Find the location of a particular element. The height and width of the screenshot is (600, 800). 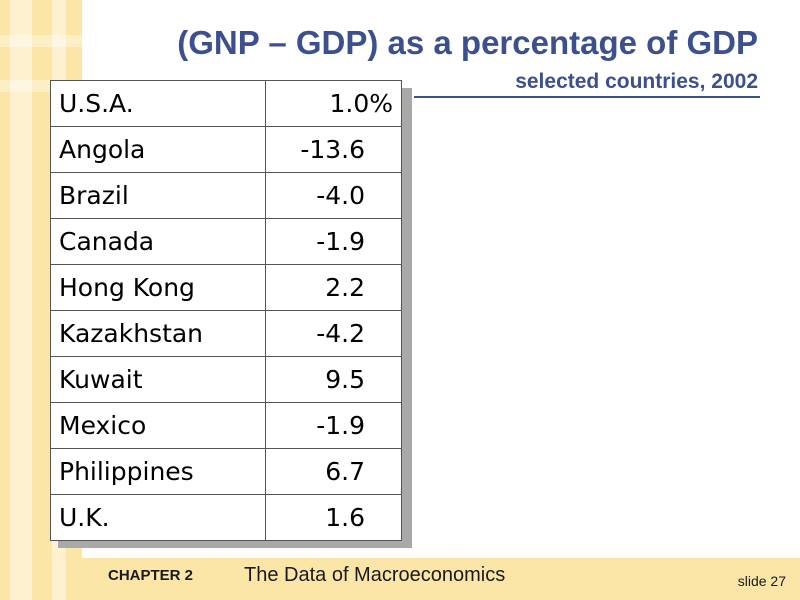

value-cell: 6.7 is located at coordinates (333, 471).